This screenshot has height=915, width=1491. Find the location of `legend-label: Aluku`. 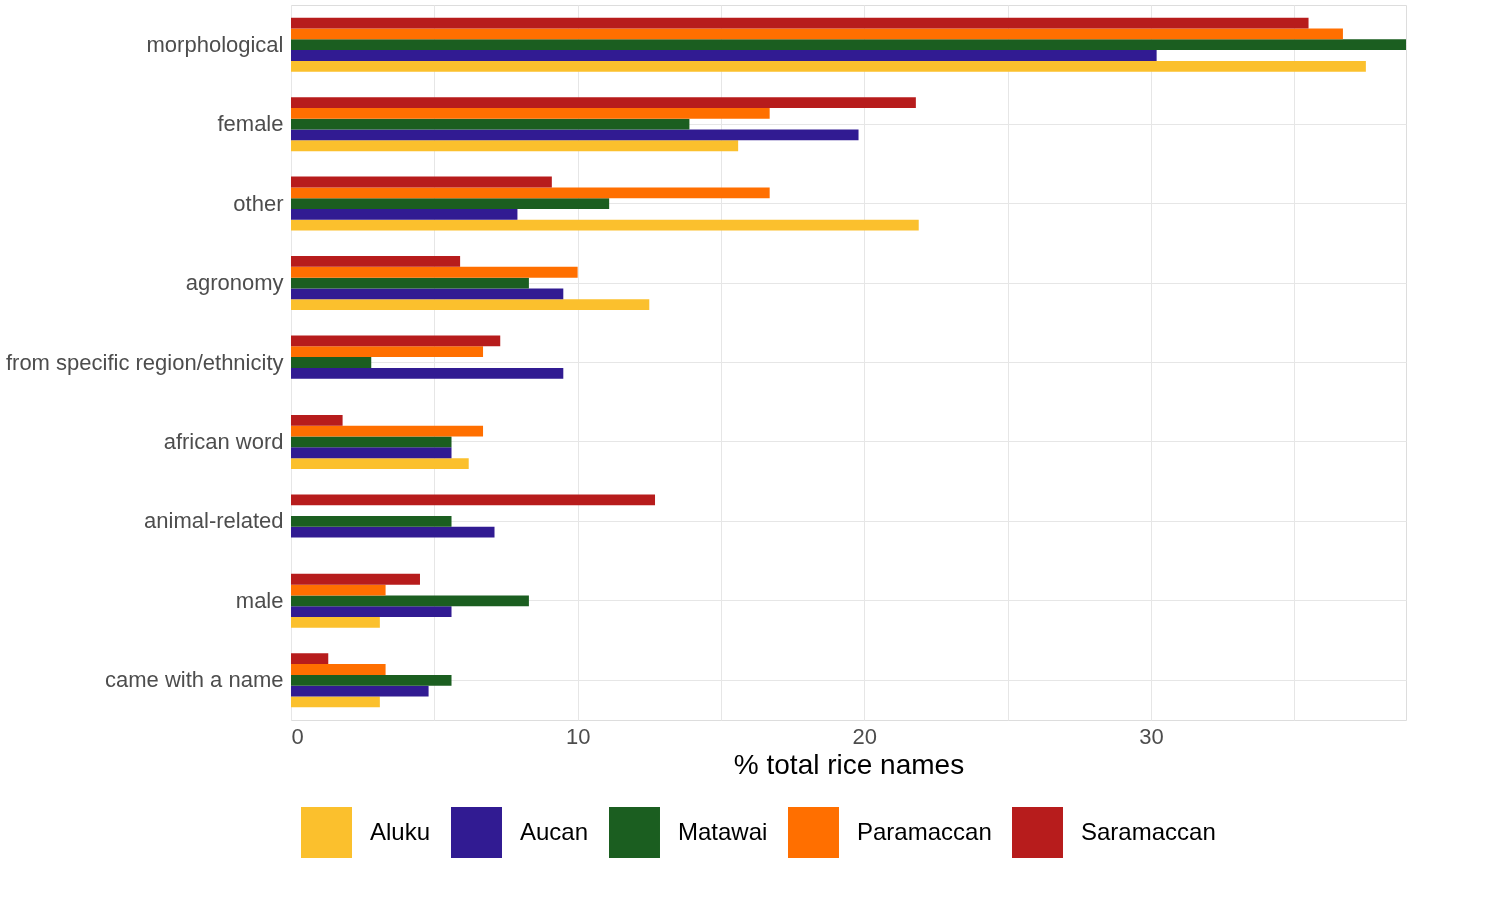

legend-label: Aluku is located at coordinates (400, 831).